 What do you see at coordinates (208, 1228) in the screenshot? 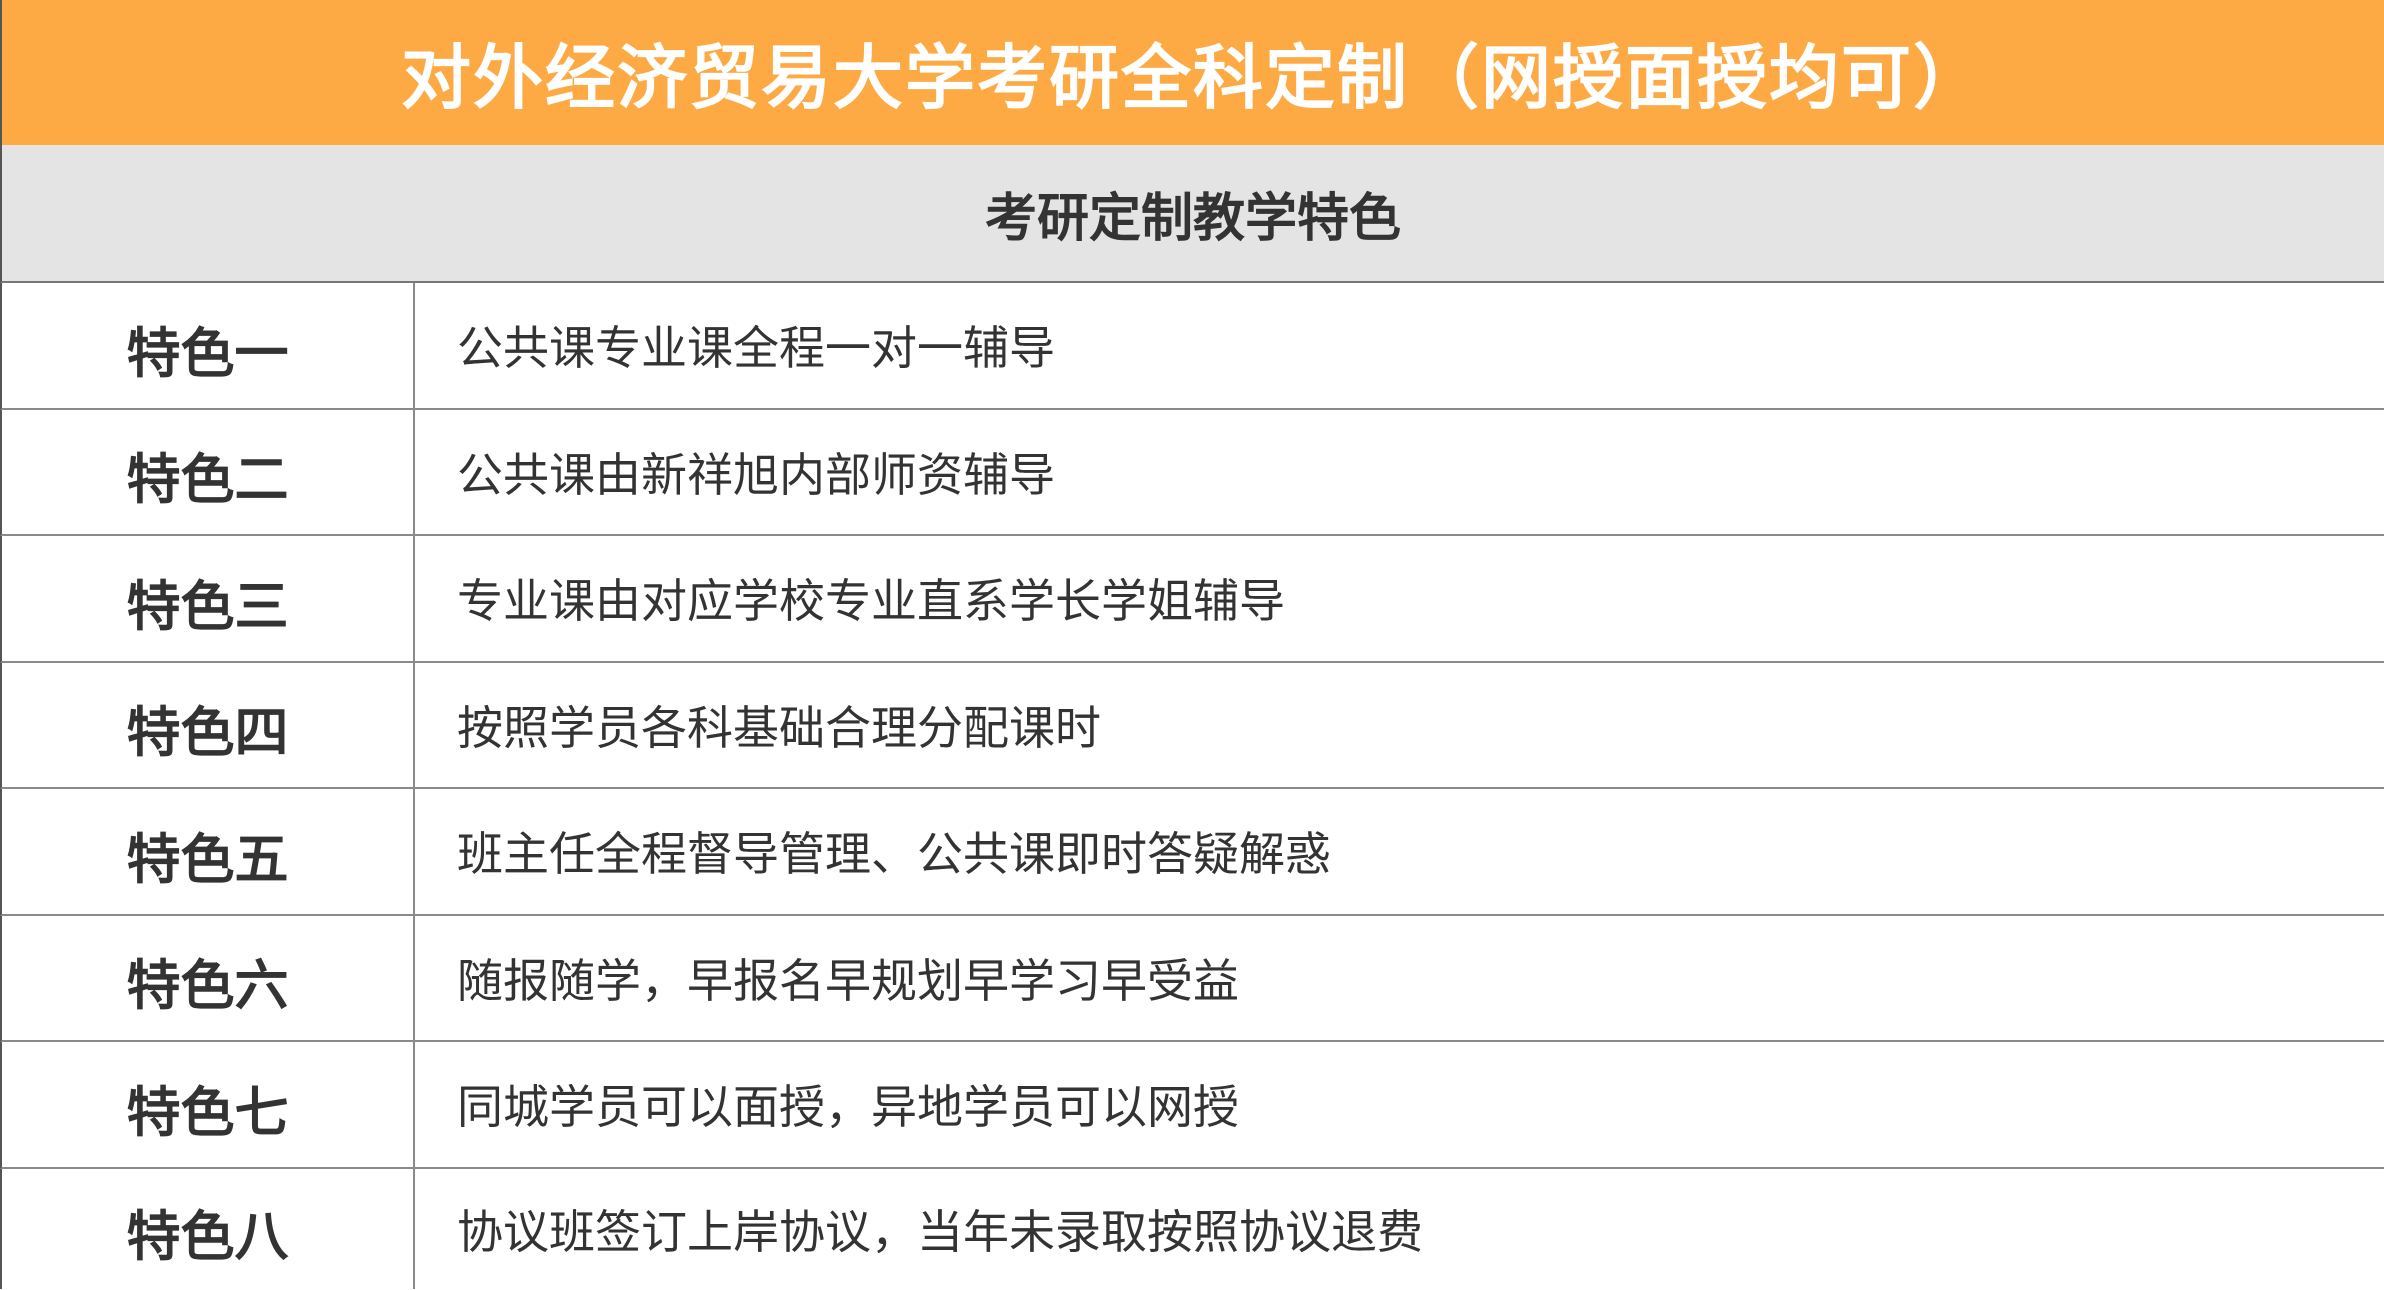
I see `feature-label: 特色八` at bounding box center [208, 1228].